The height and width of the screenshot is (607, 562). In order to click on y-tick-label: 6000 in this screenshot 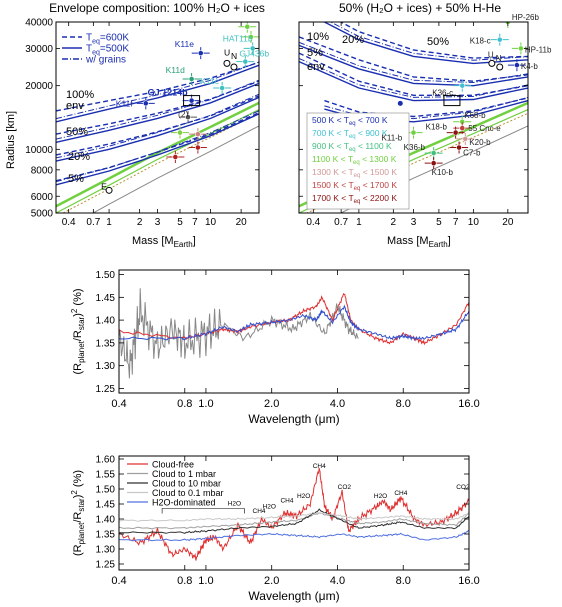, I will do `click(42, 197)`.